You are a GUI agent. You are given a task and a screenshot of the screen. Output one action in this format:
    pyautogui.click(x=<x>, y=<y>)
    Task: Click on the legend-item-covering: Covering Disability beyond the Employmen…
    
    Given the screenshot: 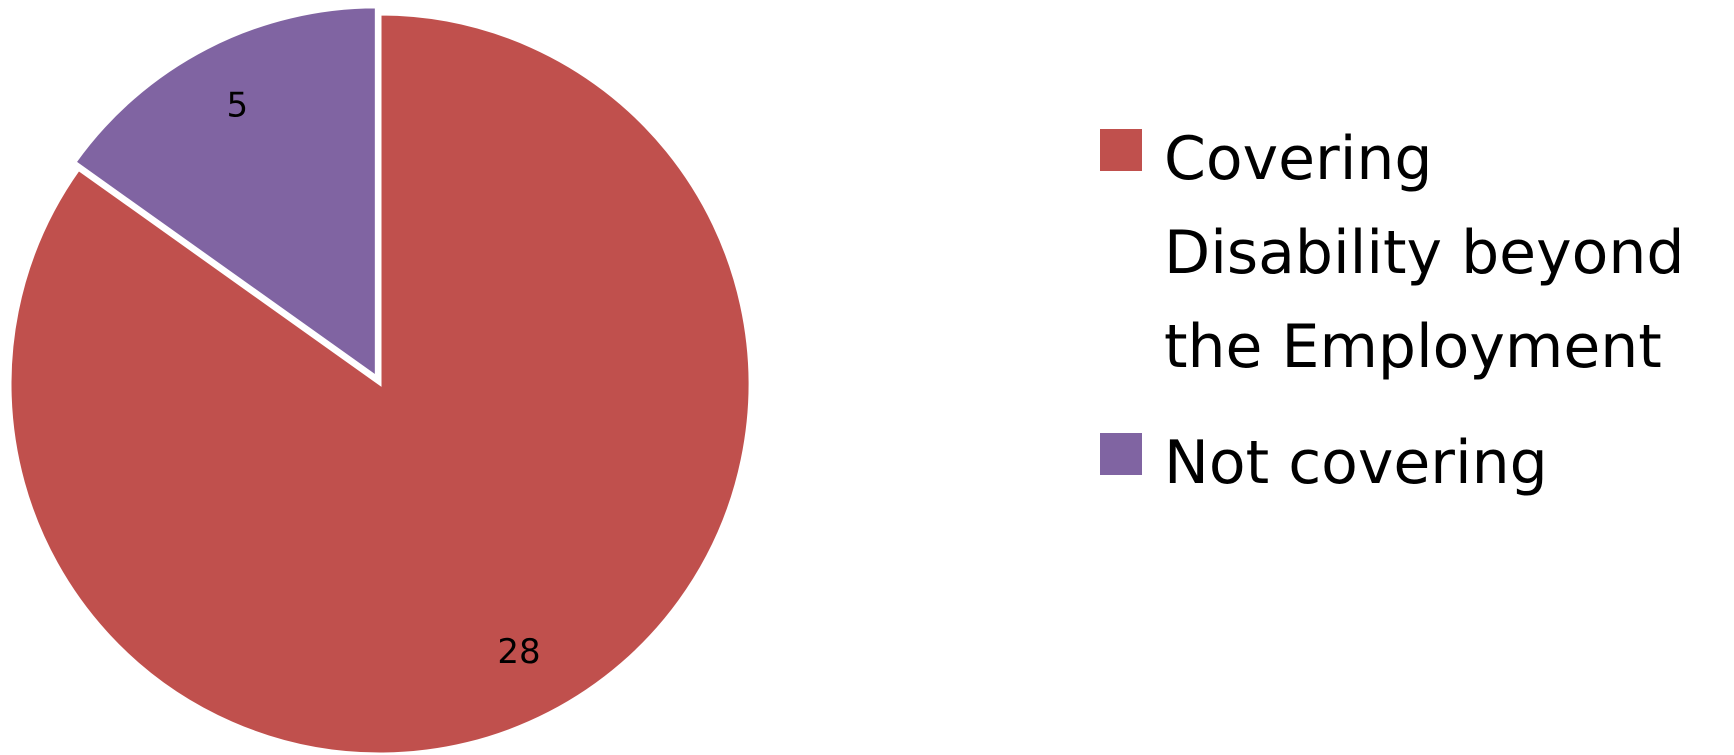 What is the action you would take?
    pyautogui.click(x=1410, y=253)
    